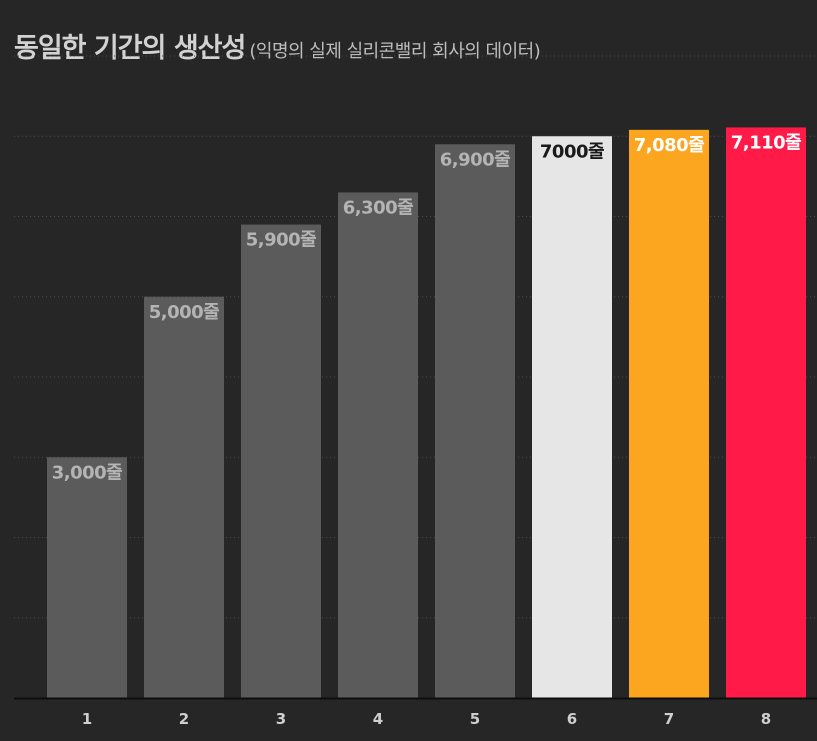 The image size is (817, 741). What do you see at coordinates (766, 142) in the screenshot?
I see `data-label-8: 7,110줄` at bounding box center [766, 142].